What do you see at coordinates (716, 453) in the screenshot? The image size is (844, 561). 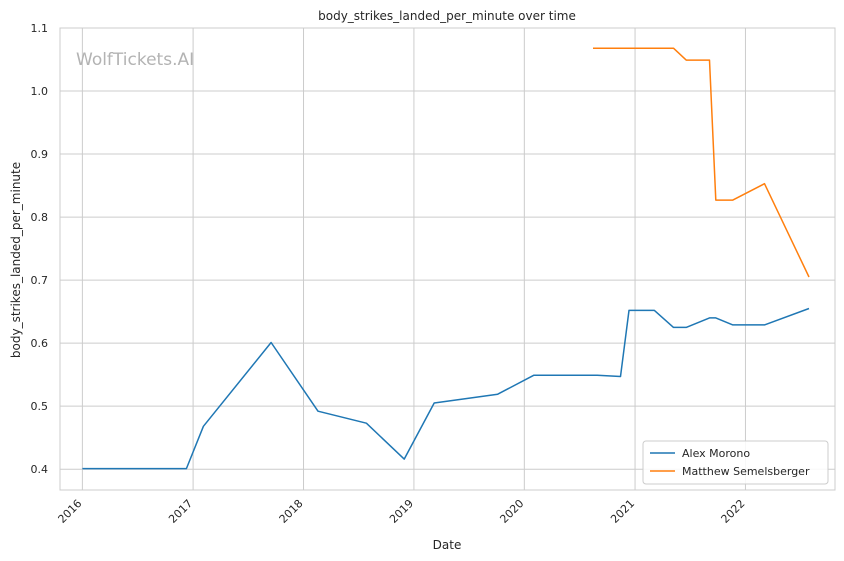 I see `legend-label-alex-morono: Alex Morono` at bounding box center [716, 453].